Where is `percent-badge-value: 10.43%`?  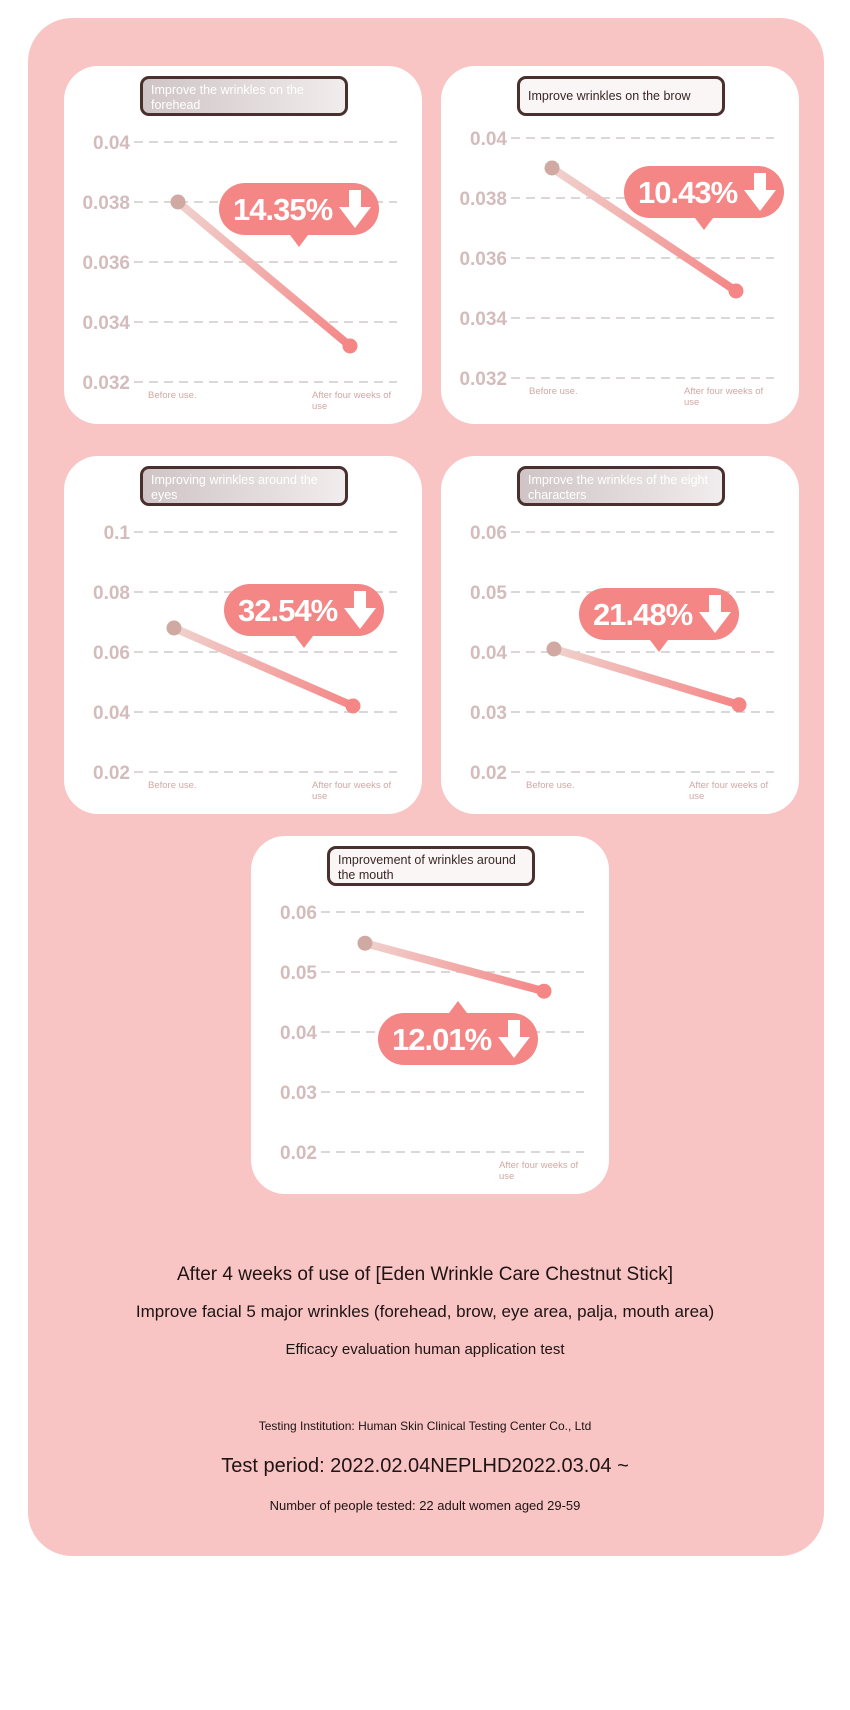
percent-badge-value: 10.43% is located at coordinates (688, 192).